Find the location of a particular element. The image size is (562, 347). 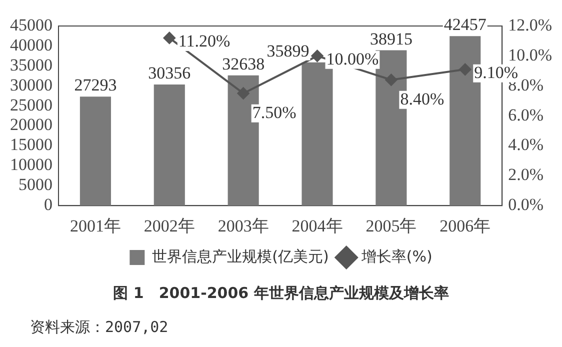

y-tick-label: 5000 is located at coordinates (35, 184).